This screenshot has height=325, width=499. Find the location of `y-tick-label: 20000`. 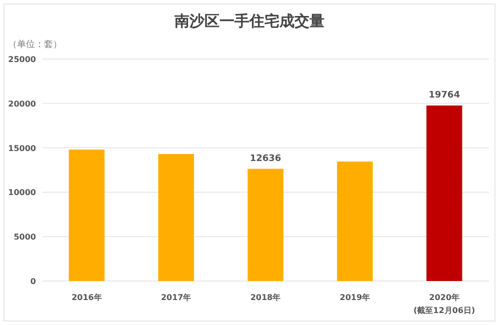

y-tick-label: 20000 is located at coordinates (22, 103).